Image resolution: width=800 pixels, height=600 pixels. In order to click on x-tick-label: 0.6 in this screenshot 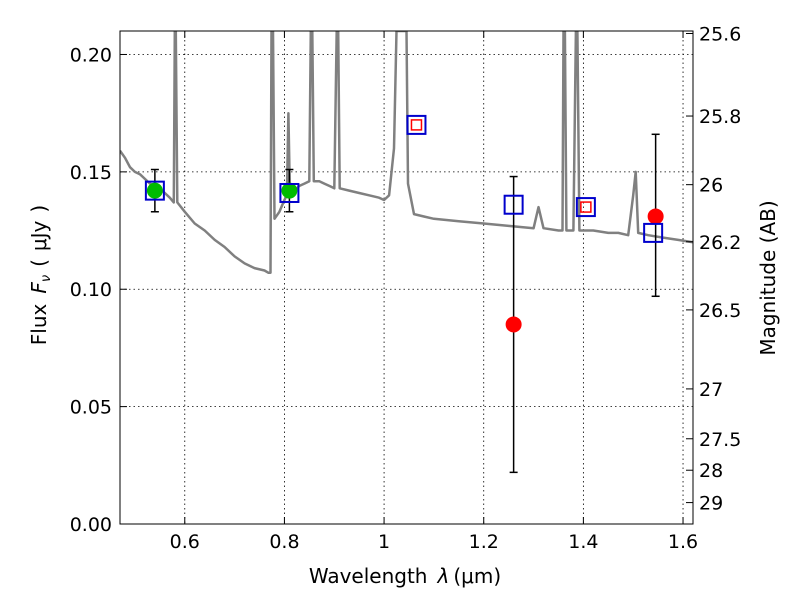, I will do `click(185, 542)`.